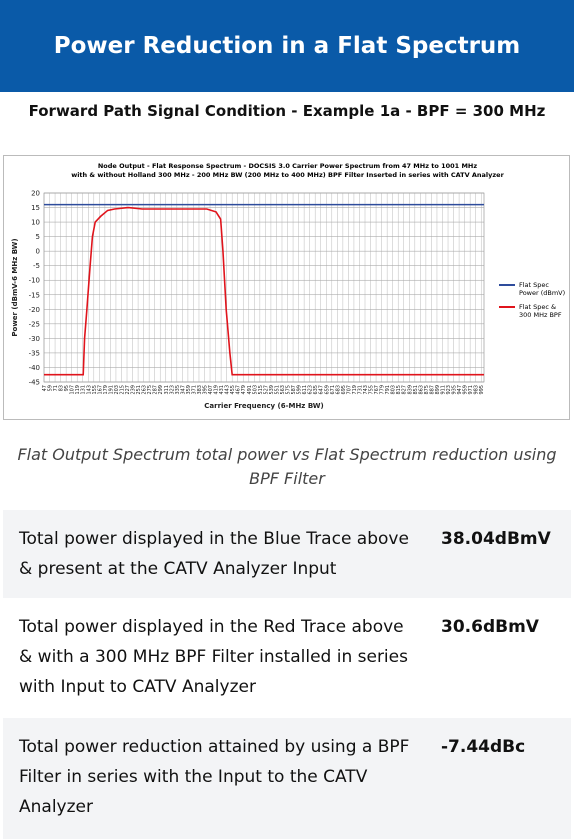 The image size is (574, 839). Describe the element at coordinates (38, 237) in the screenshot. I see `y-tick-label: 5` at that location.